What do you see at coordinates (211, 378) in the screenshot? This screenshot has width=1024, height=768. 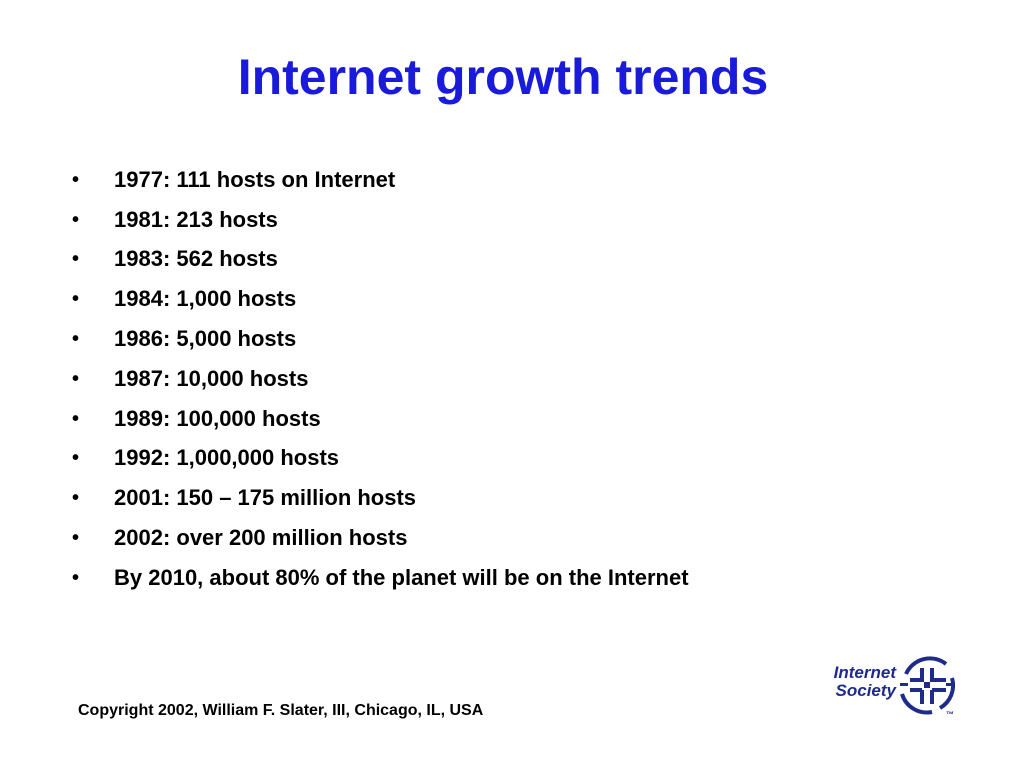 I see `bullet-text: 1987: 10,000 hosts` at bounding box center [211, 378].